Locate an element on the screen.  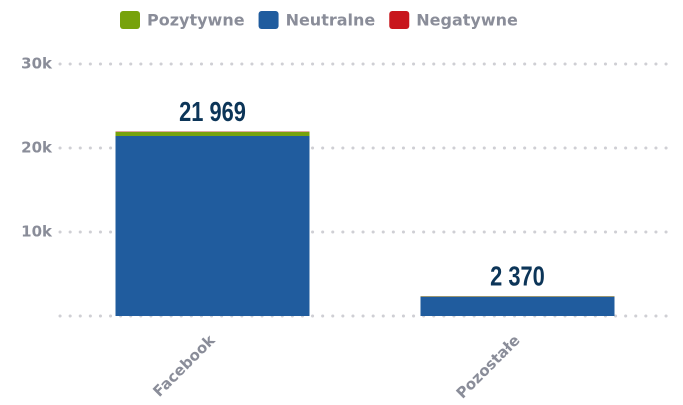
total-label: 2 370 is located at coordinates (517, 276).